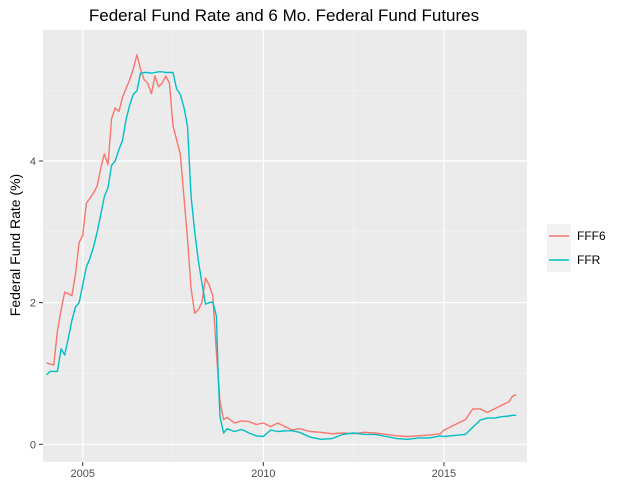 The image size is (618, 500). Describe the element at coordinates (576, 248) in the screenshot. I see `legend: FFF6 FFR` at that location.